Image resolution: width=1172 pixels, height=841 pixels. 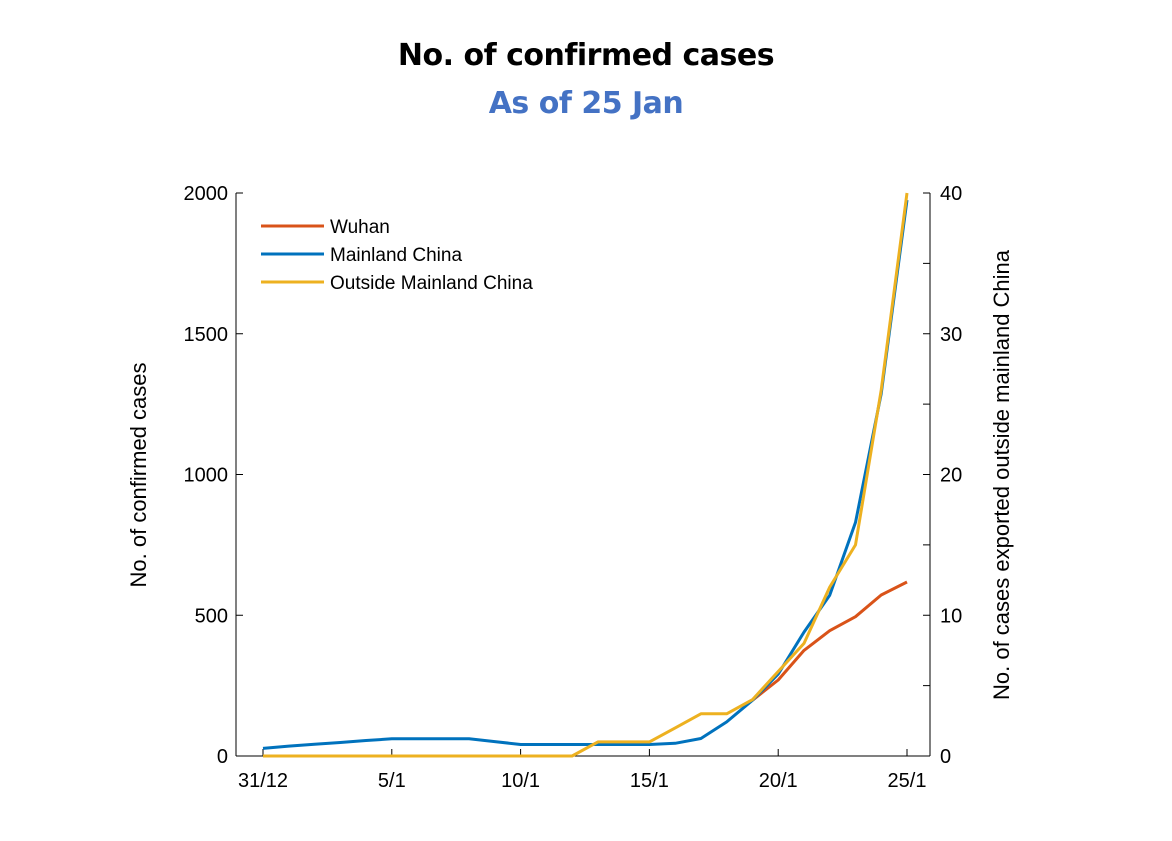 I want to click on y-tick-label: 2000, so click(x=206, y=194).